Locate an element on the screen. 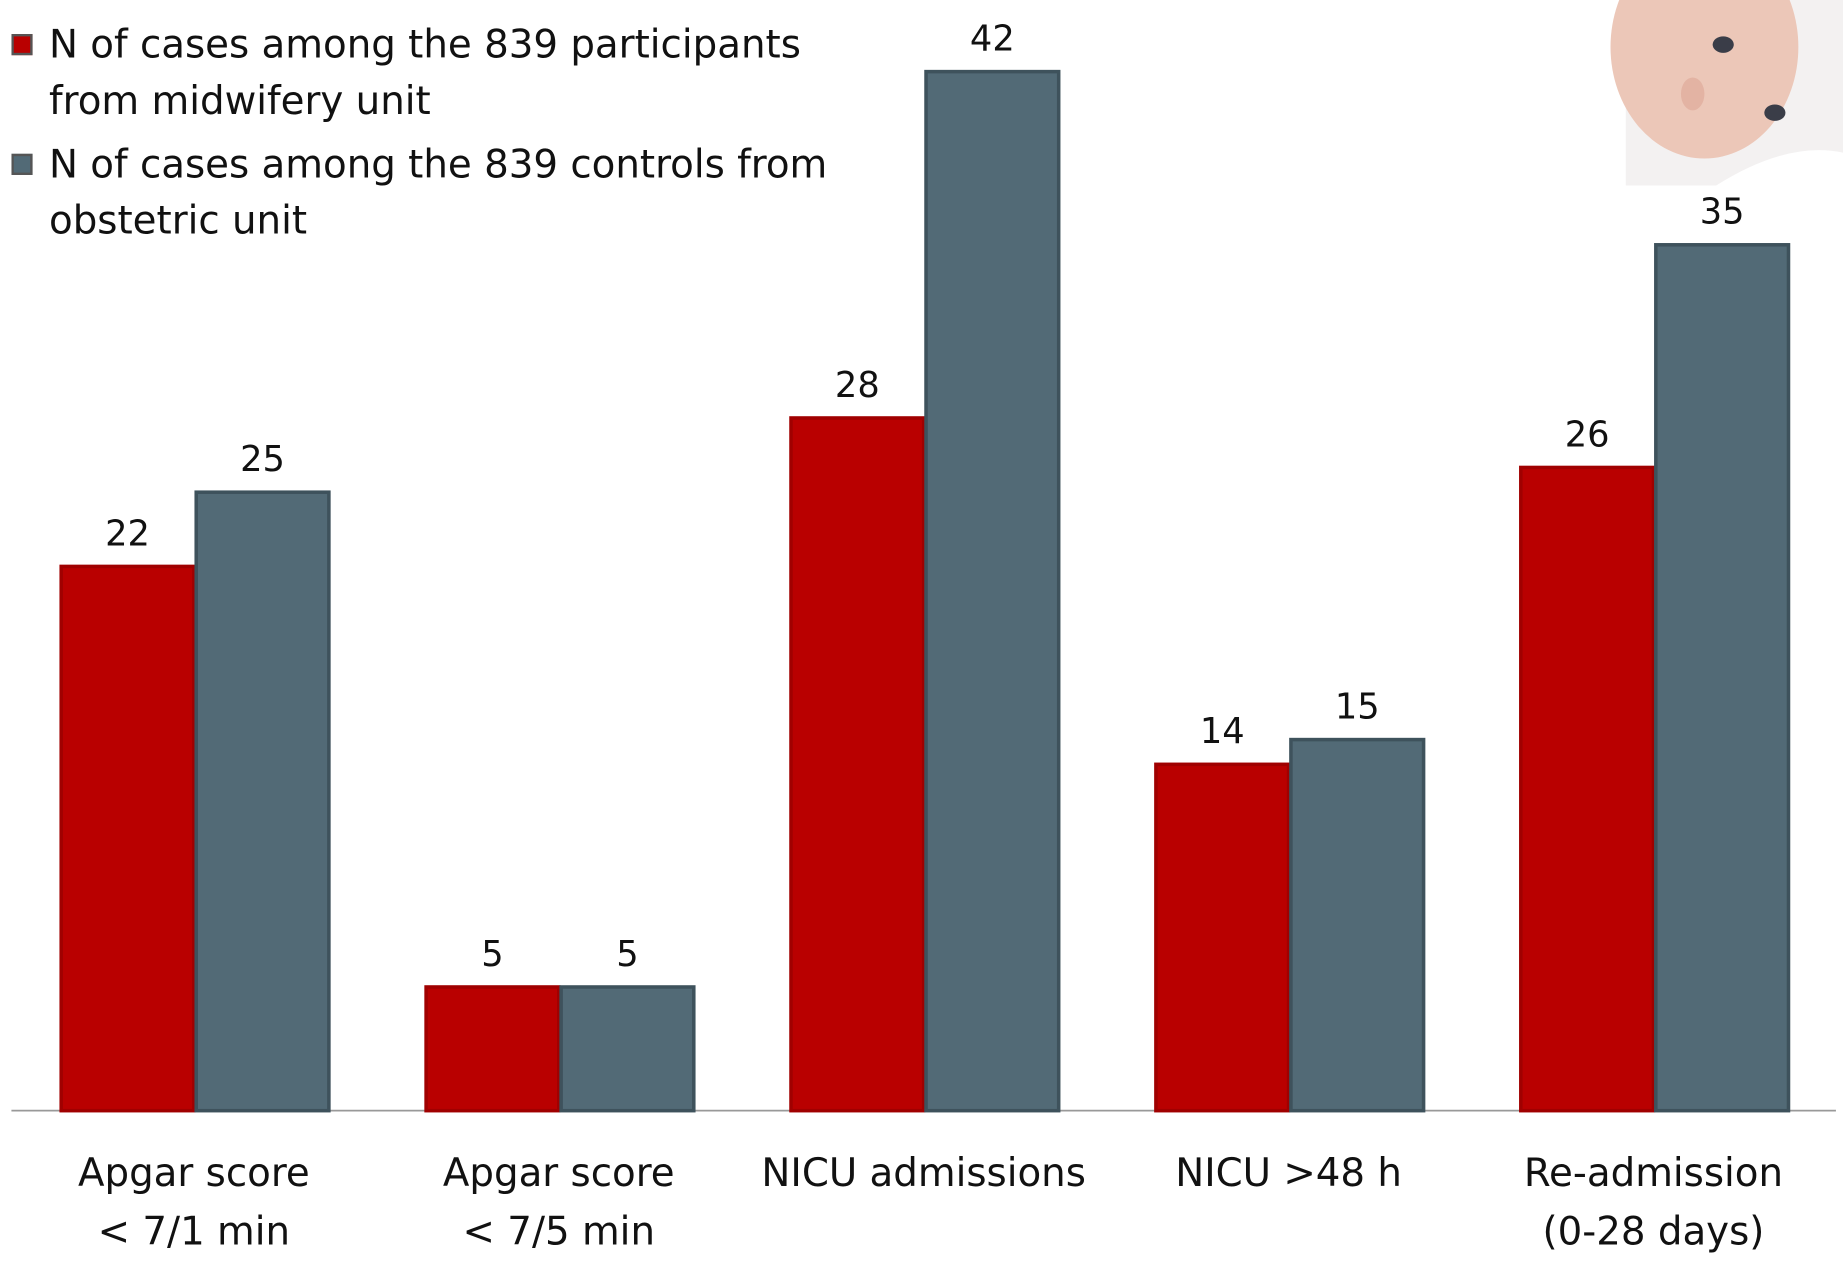 The image size is (1845, 1268). value-label: 35 is located at coordinates (1722, 212).